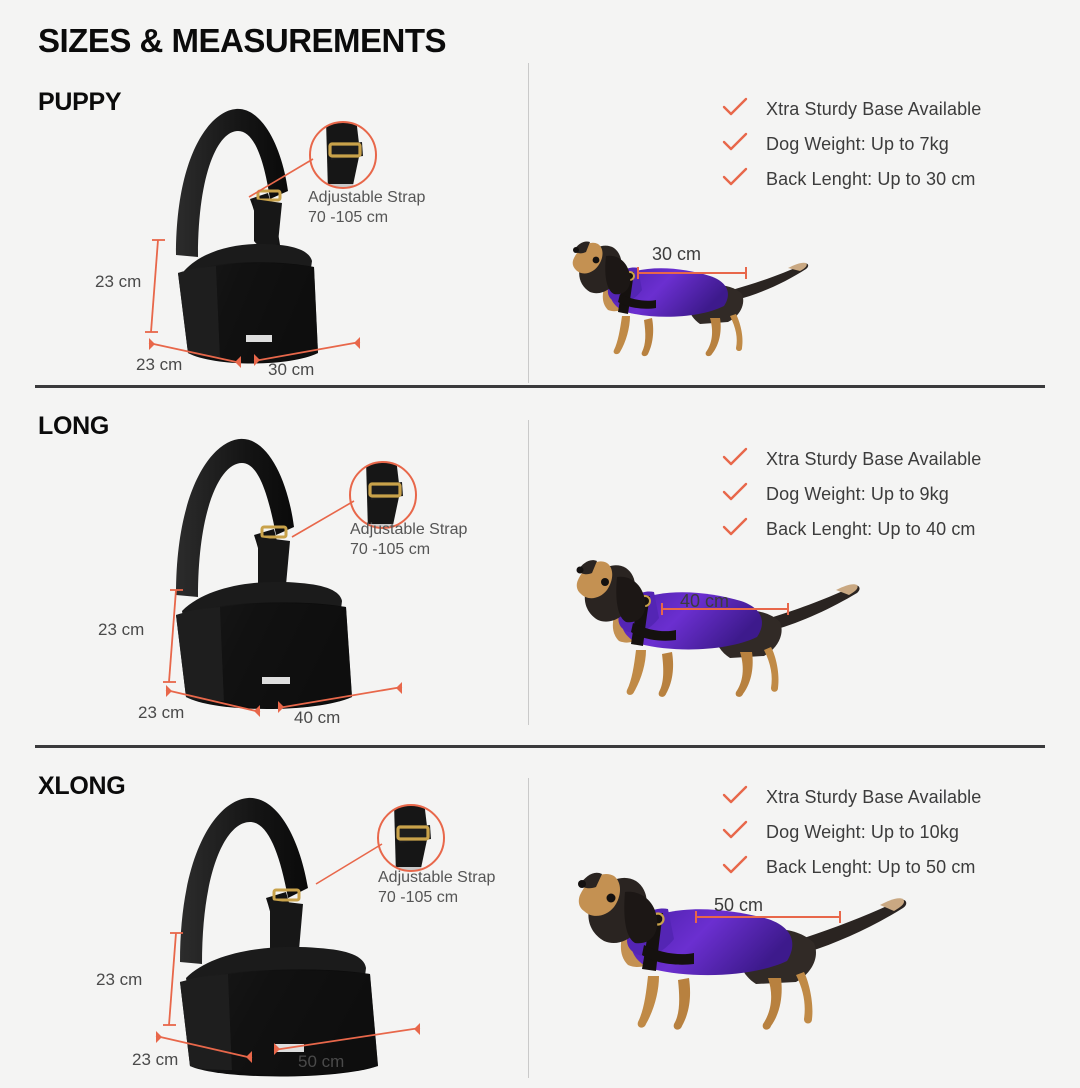 Image resolution: width=1080 pixels, height=1088 pixels. I want to click on dog-measure-arrow-puppy, so click(692, 273).